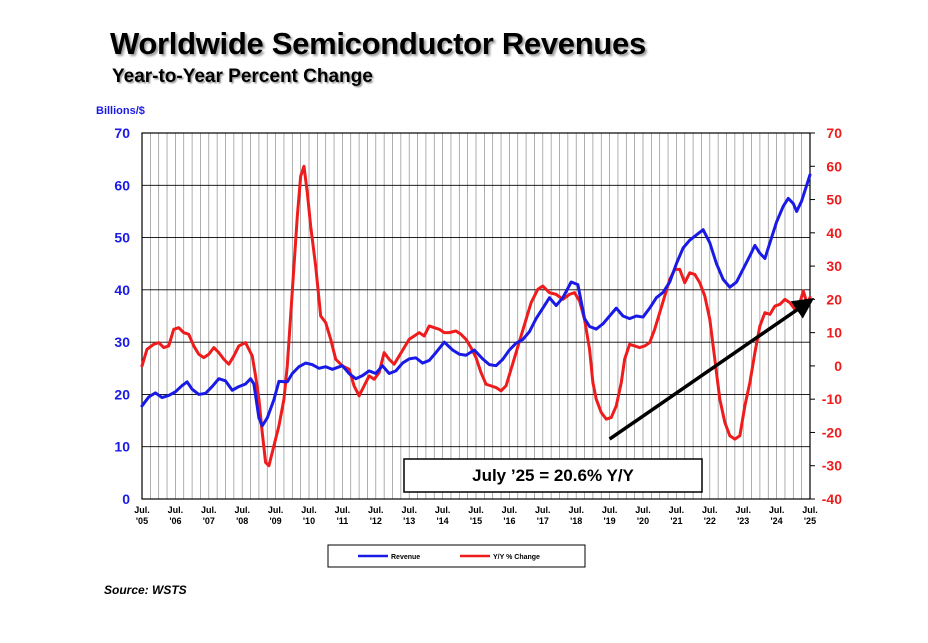 This screenshot has width=928, height=643. Describe the element at coordinates (242, 515) in the screenshot. I see `x-axis-tick-label: Jul. '08` at that location.